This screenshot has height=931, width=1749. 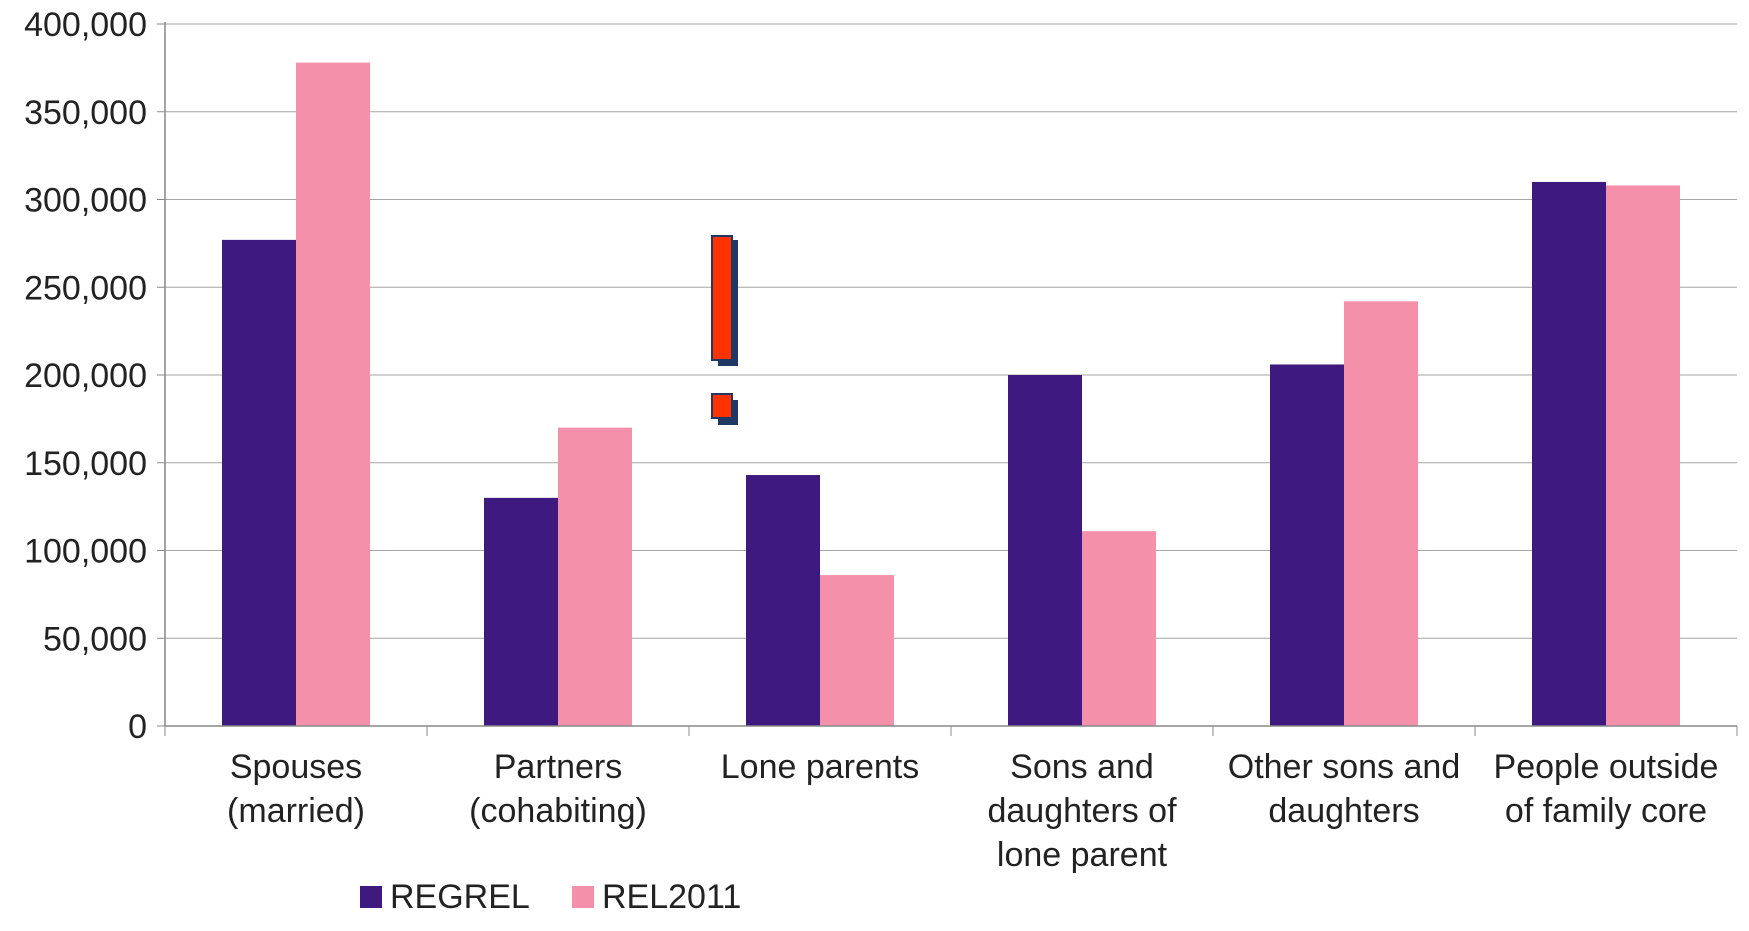 I want to click on exclamation-icon, so click(x=724, y=330).